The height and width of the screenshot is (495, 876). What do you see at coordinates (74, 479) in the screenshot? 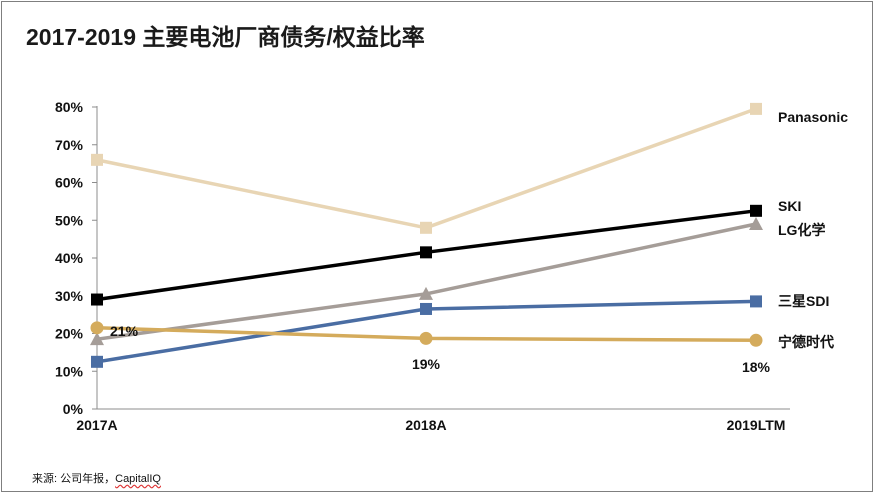
I see `source-prefix: 来源: 公司年报，` at bounding box center [74, 479].